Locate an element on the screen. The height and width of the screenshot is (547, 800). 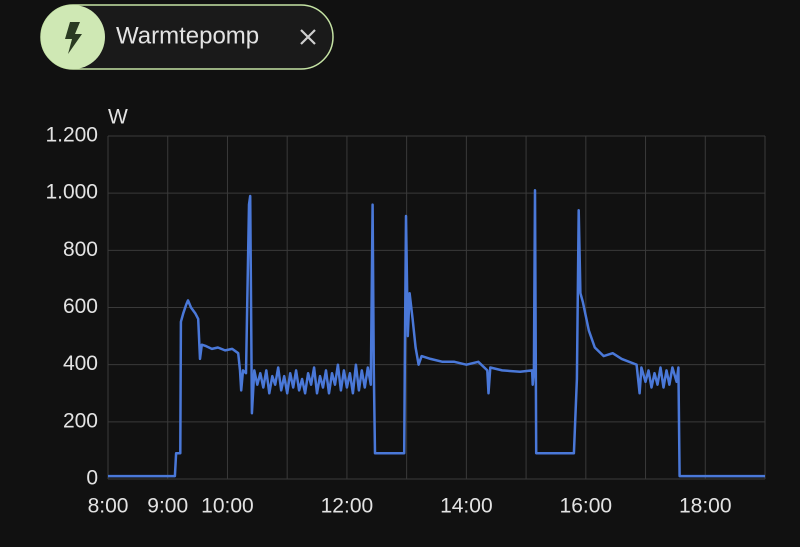
y-tick-label: 0 is located at coordinates (92, 478).